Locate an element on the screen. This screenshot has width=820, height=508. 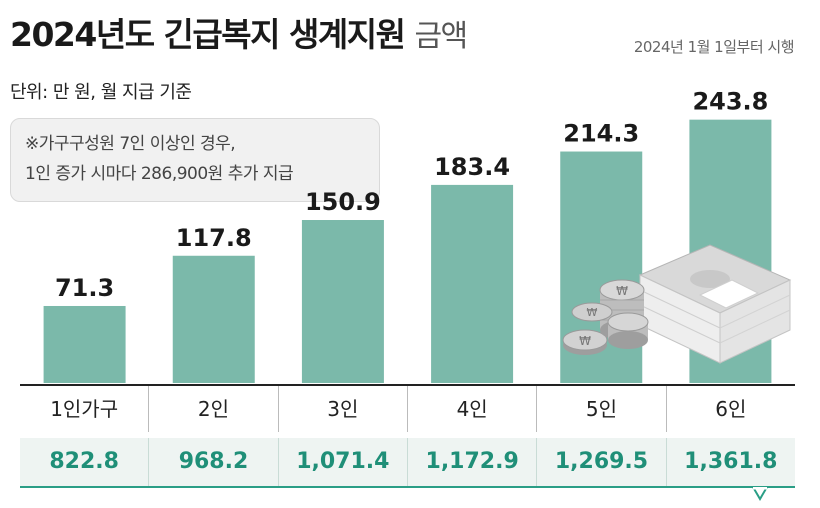
note-line-2: 1인 증가 시마다 286,900원 추가 지급 is located at coordinates (159, 174).